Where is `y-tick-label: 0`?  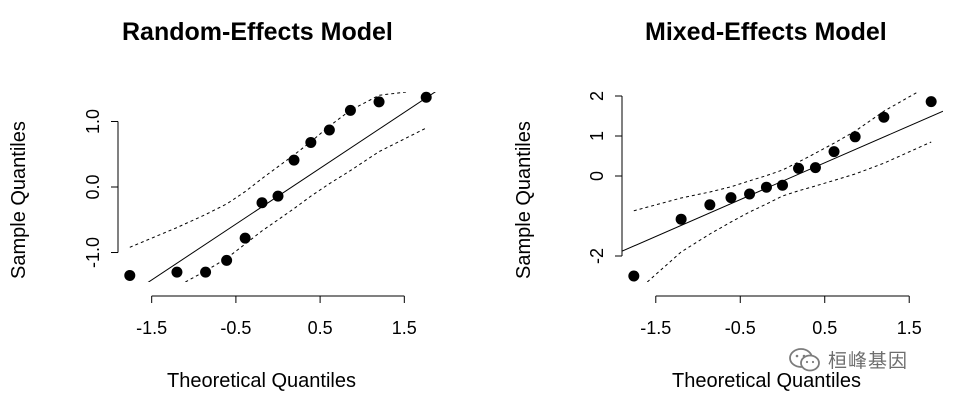 y-tick-label: 0 is located at coordinates (597, 176).